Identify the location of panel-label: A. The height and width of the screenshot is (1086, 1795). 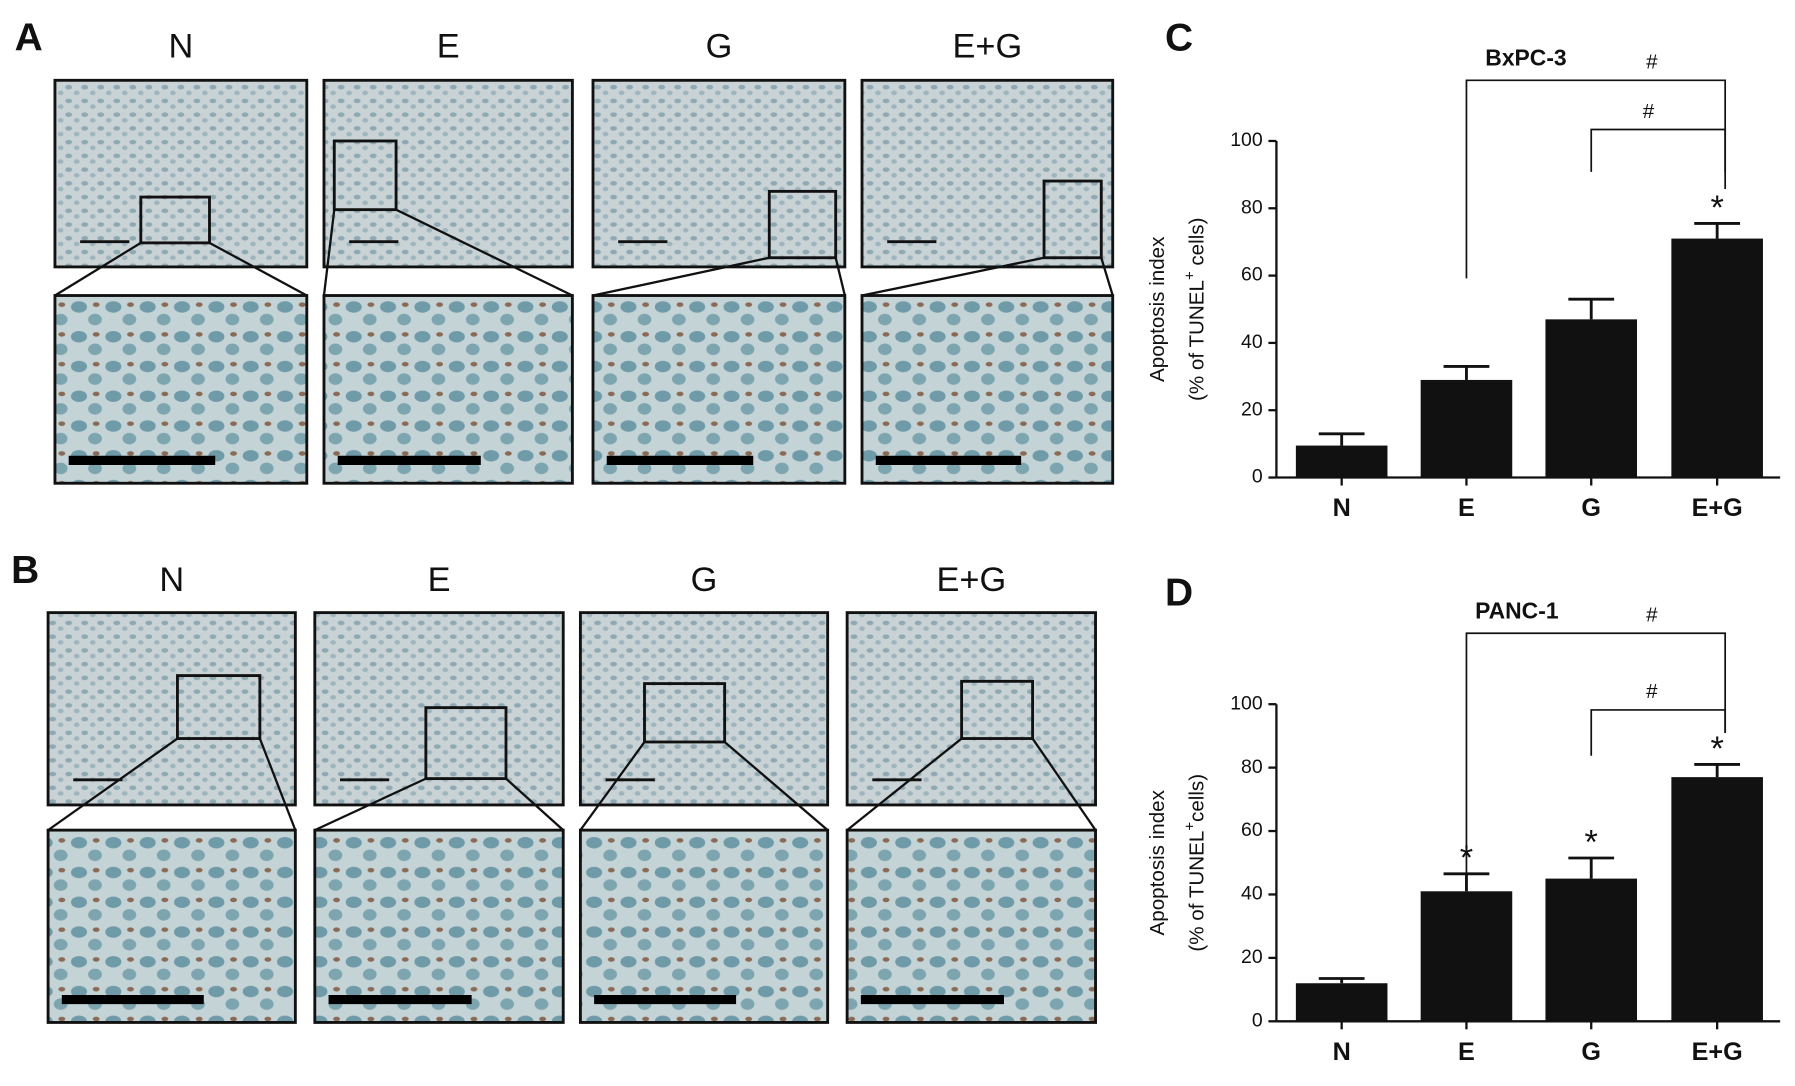
(29, 38).